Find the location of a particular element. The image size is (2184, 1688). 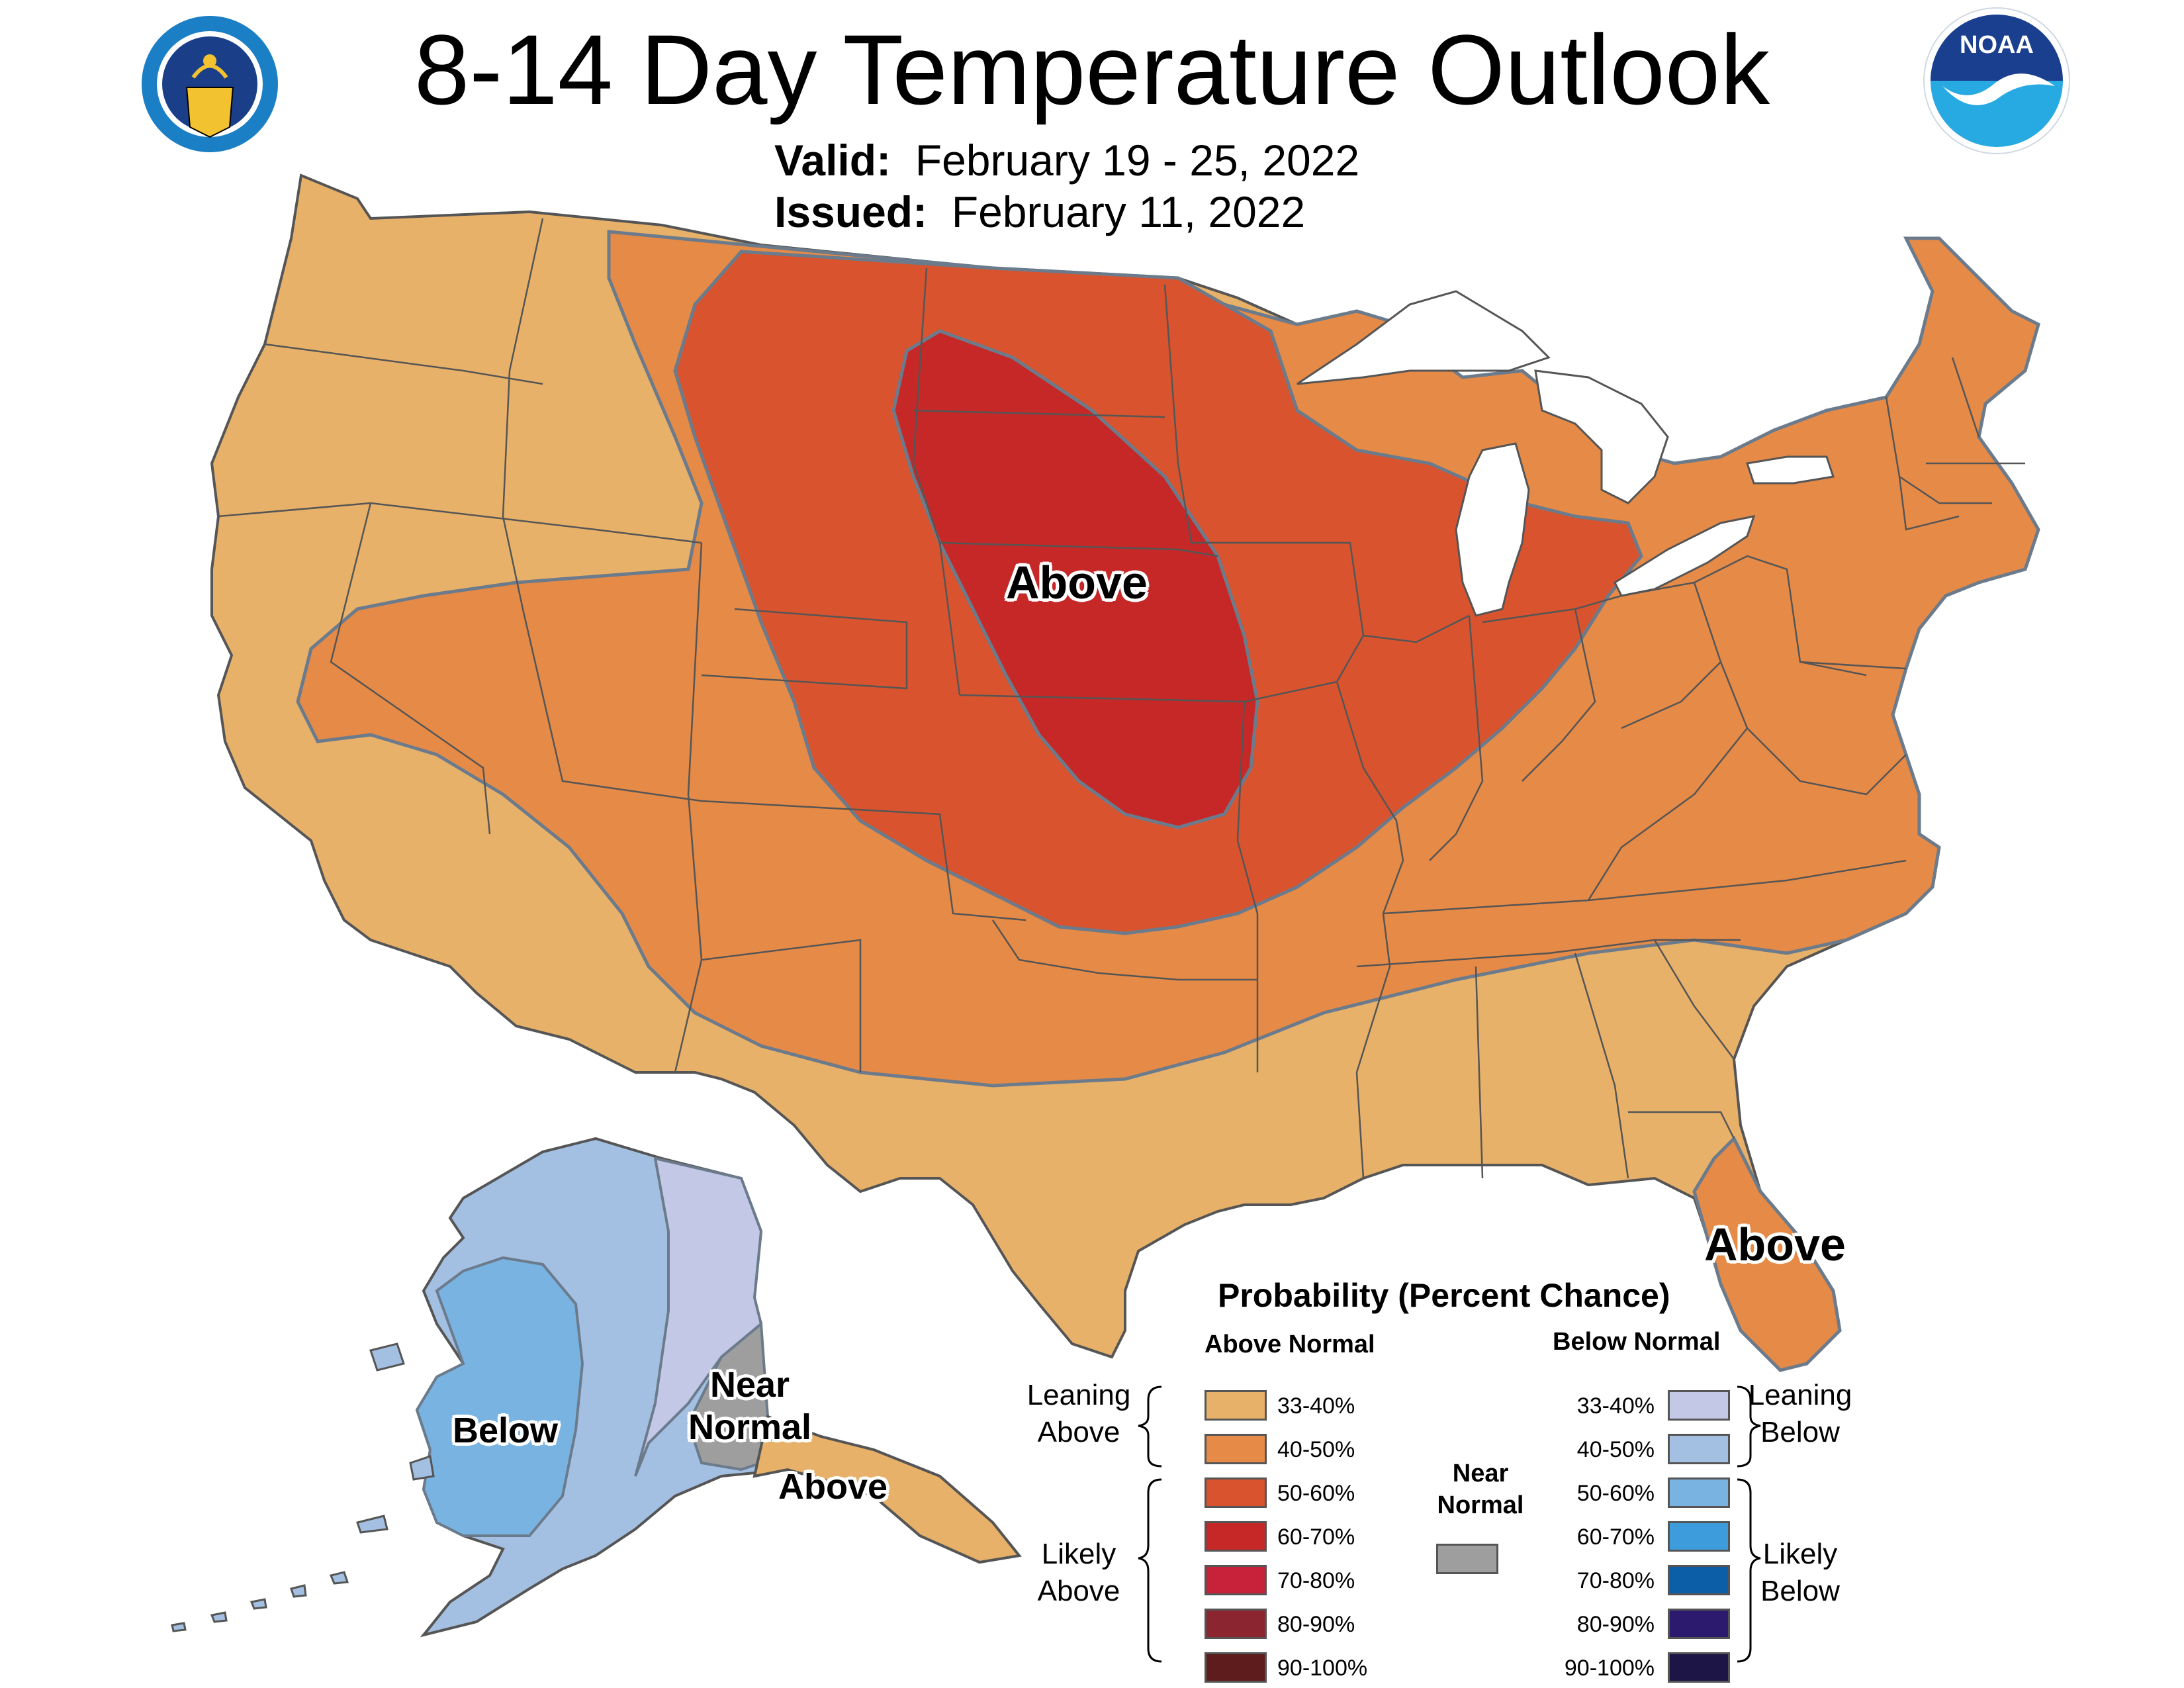

below-swatch-label-2: 50-60% is located at coordinates (1615, 1493).